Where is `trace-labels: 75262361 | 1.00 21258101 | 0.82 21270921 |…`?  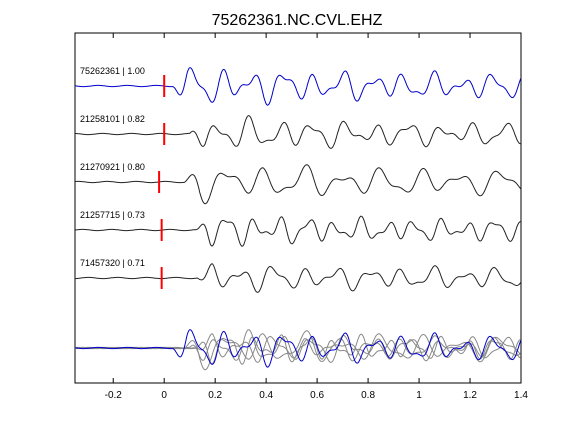
trace-labels: 75262361 | 1.00 21258101 | 0.82 21270921 |… is located at coordinates (112, 167).